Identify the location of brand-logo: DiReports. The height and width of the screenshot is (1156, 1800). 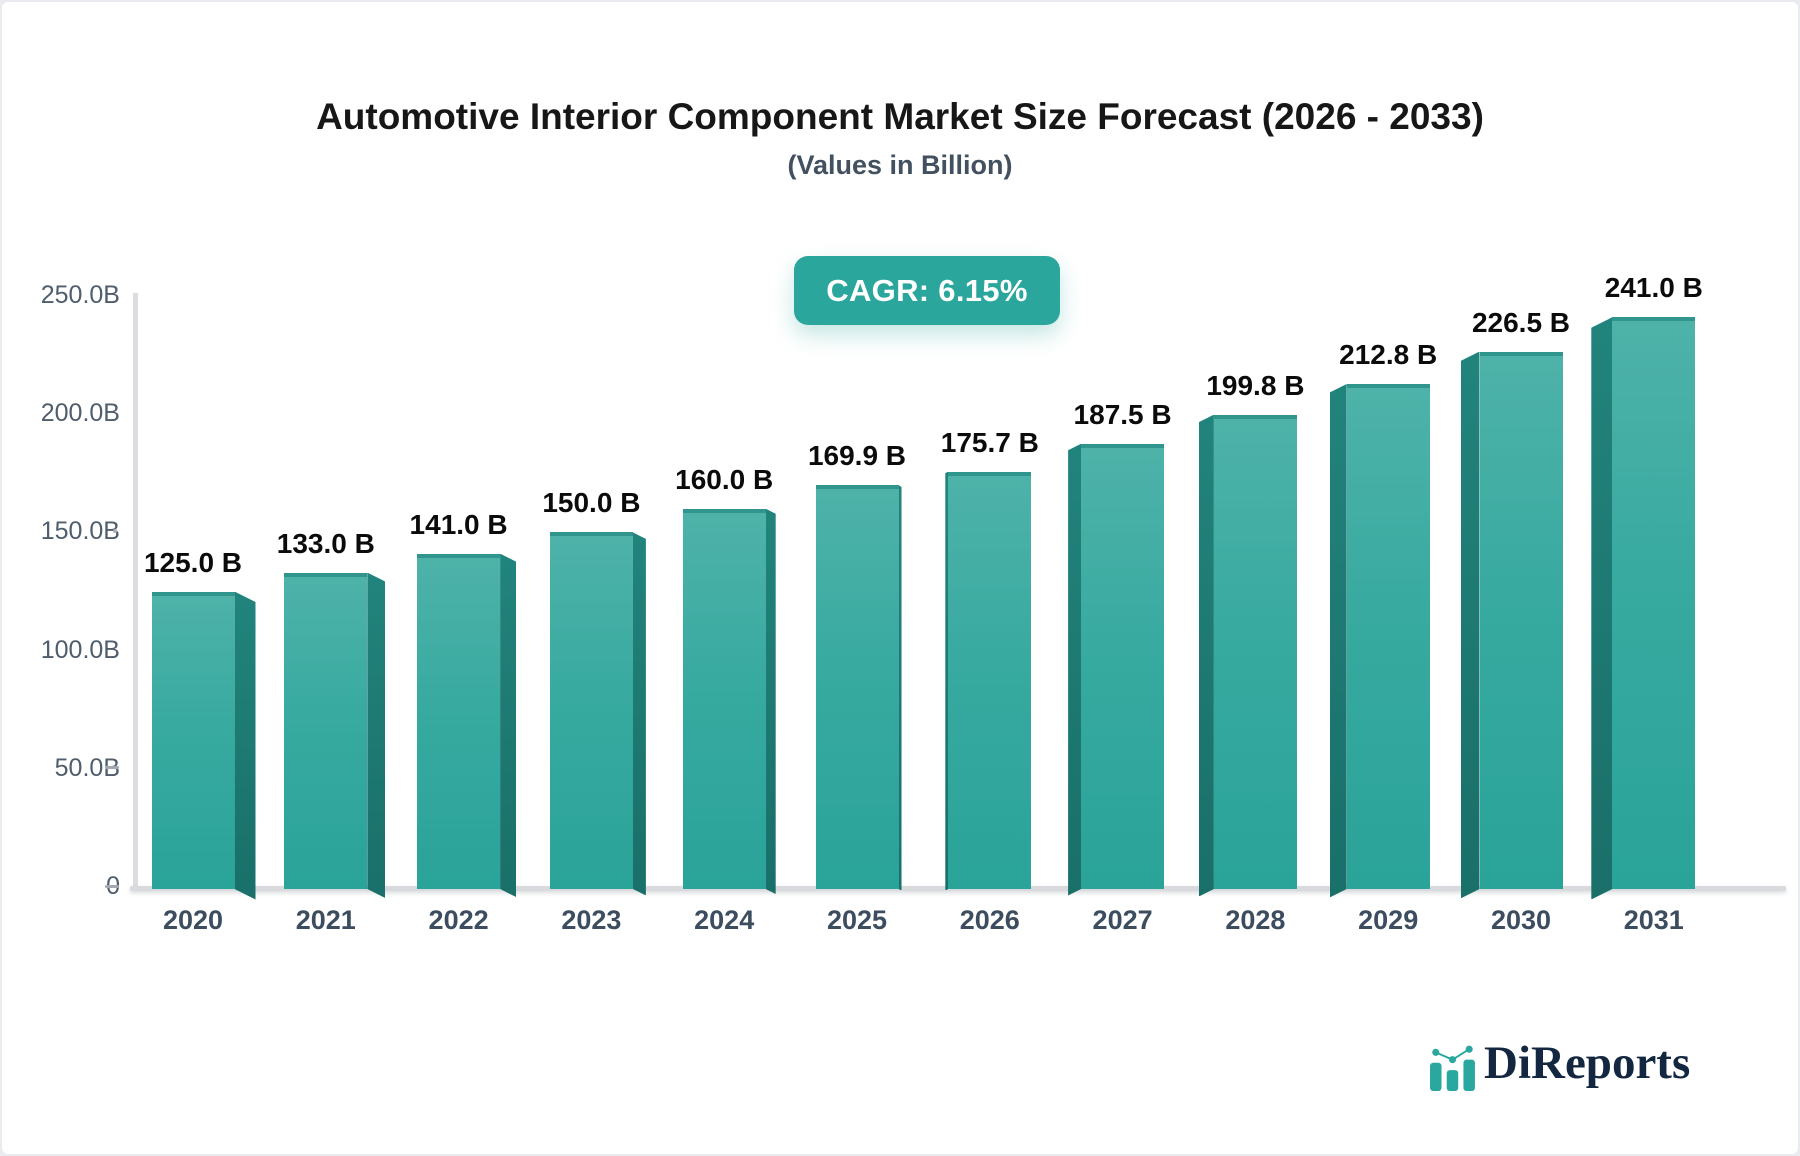
(1560, 1059).